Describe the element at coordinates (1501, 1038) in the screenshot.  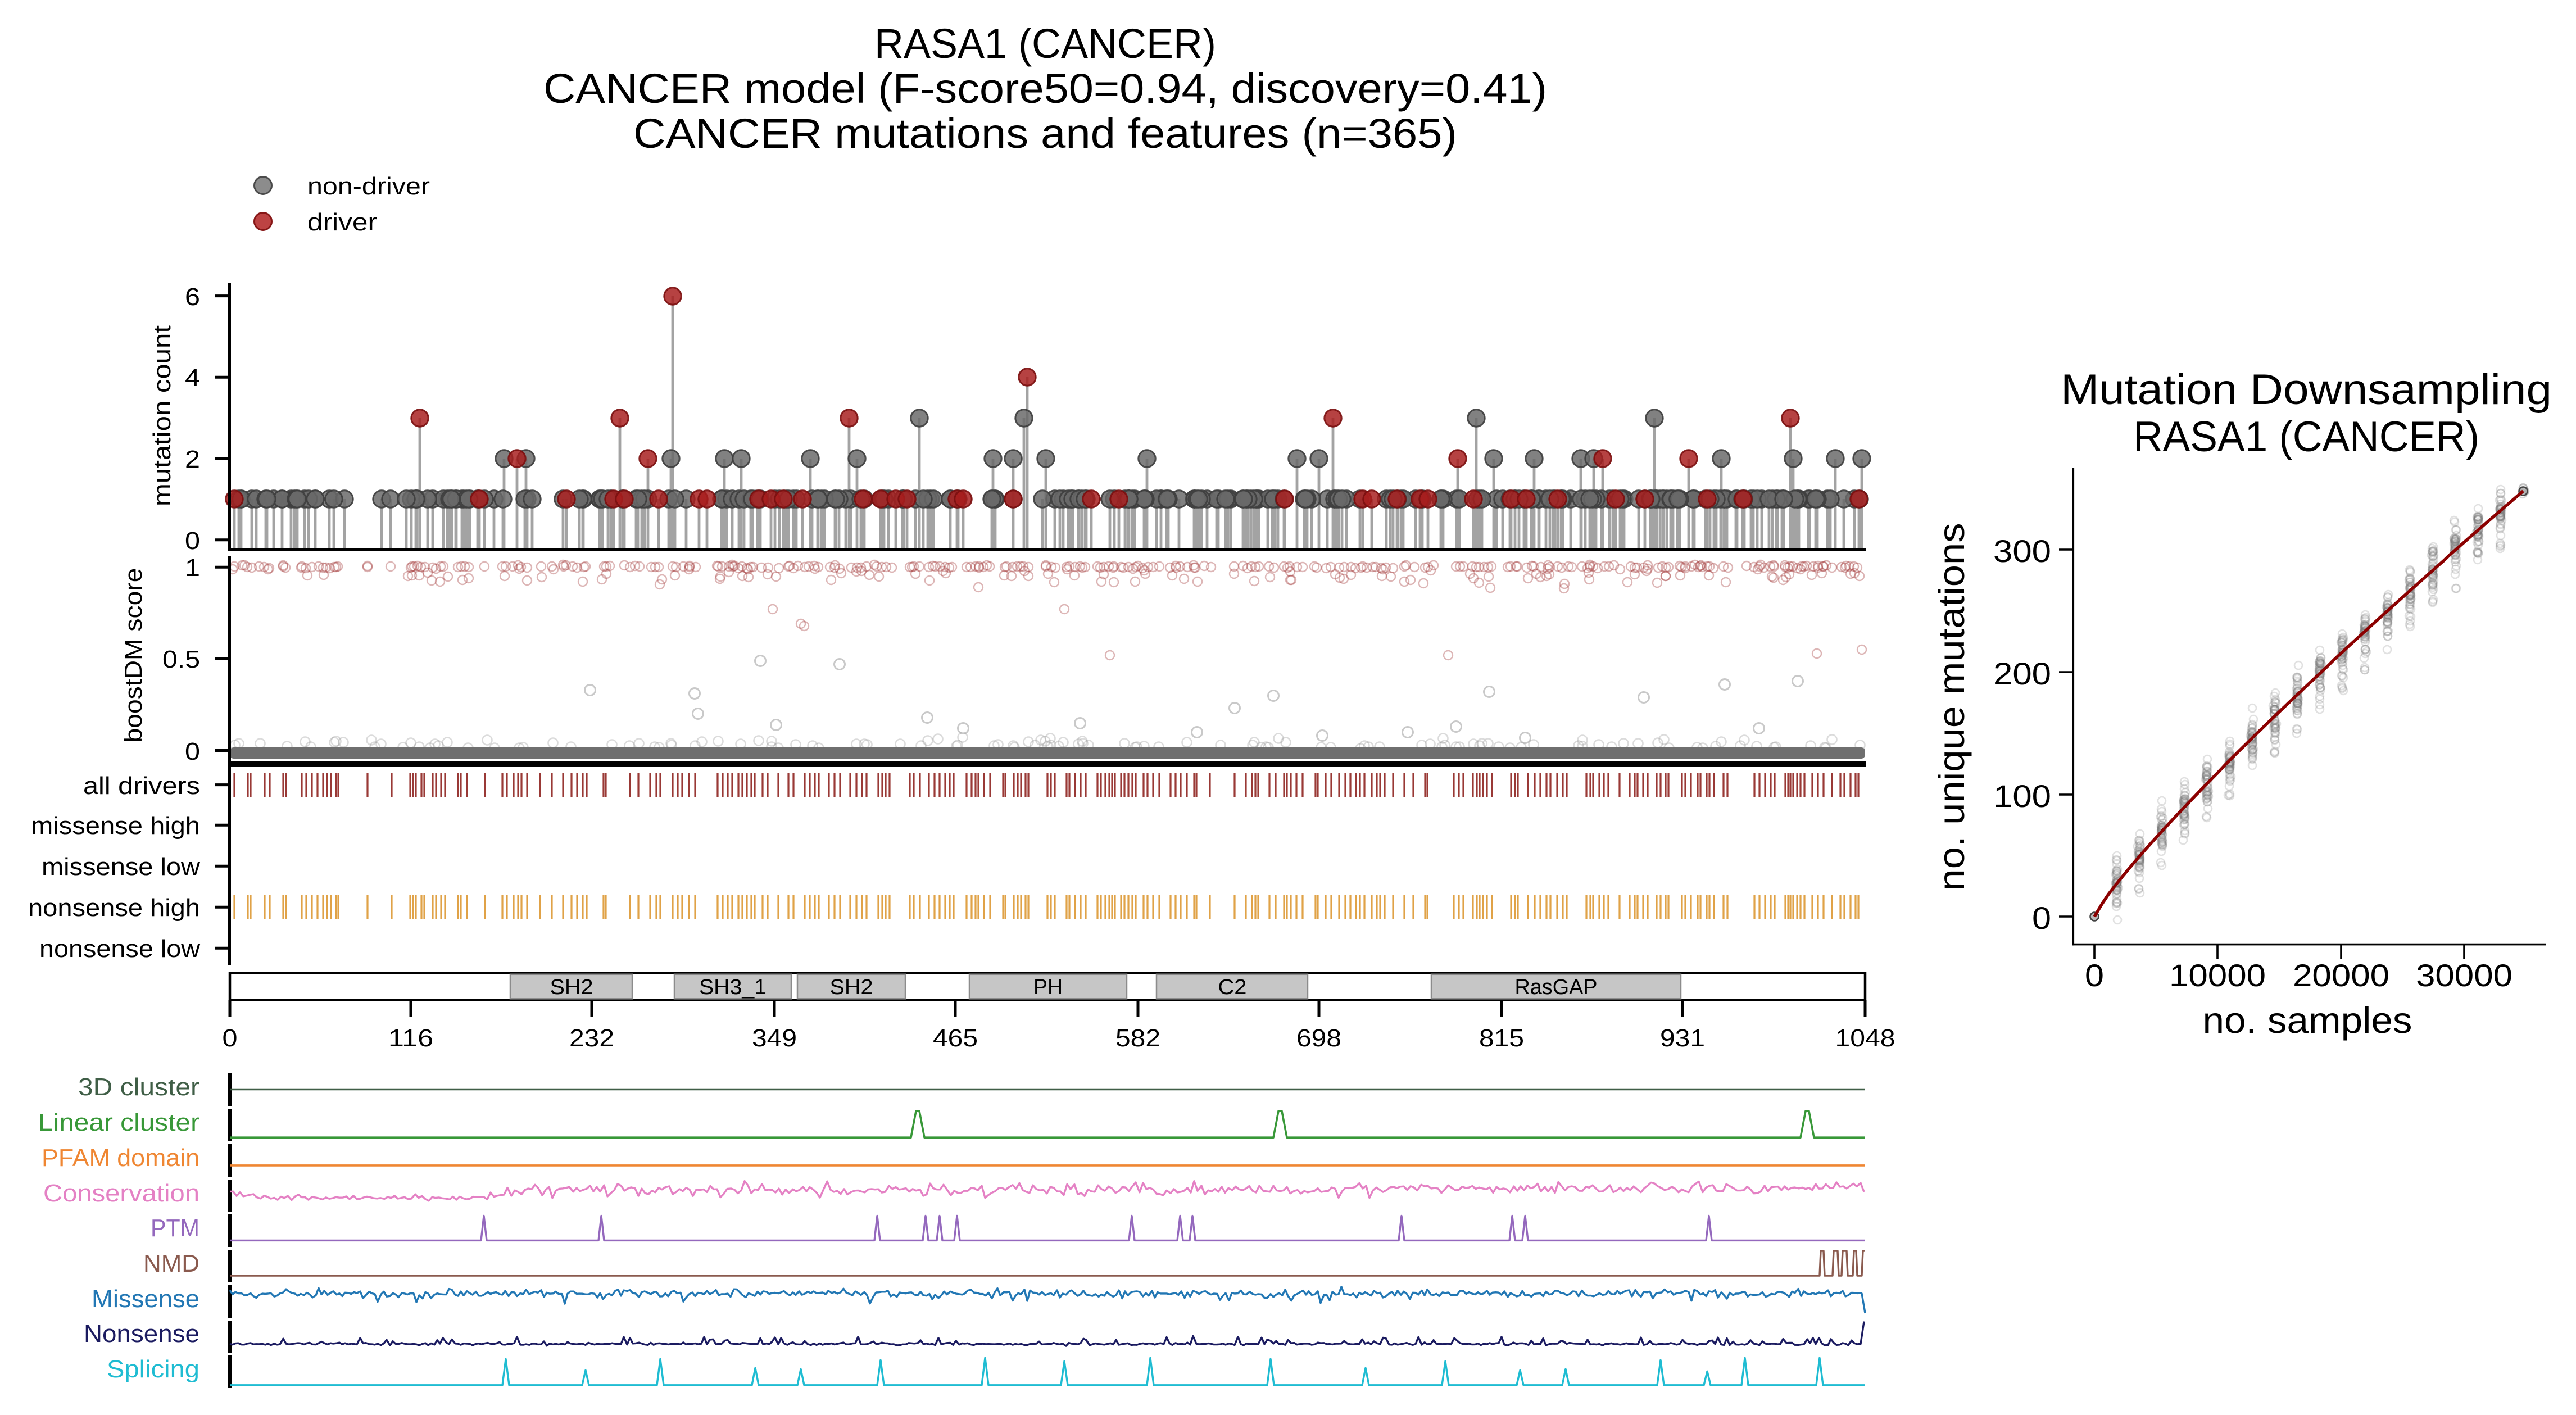
I see `svg-text: 815` at that location.